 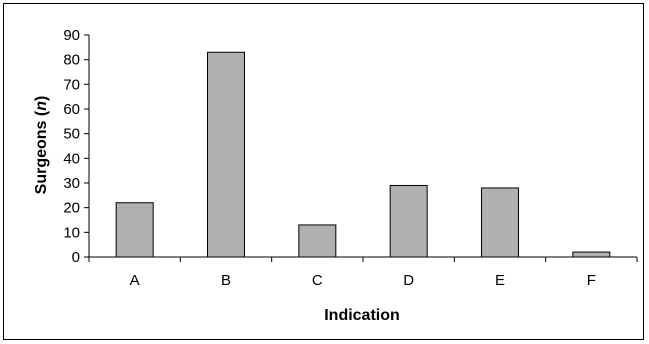 I want to click on bar-a, so click(x=134, y=230).